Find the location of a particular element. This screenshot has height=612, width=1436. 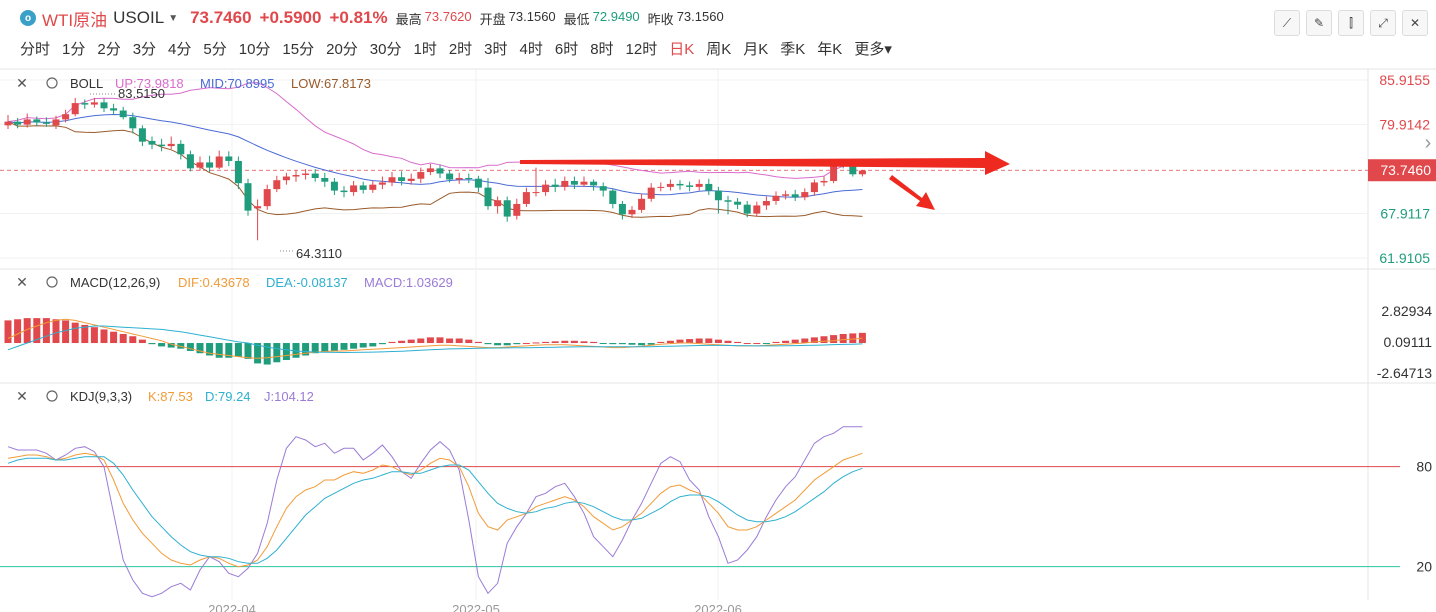

close-icon: ✕ is located at coordinates (1415, 23).